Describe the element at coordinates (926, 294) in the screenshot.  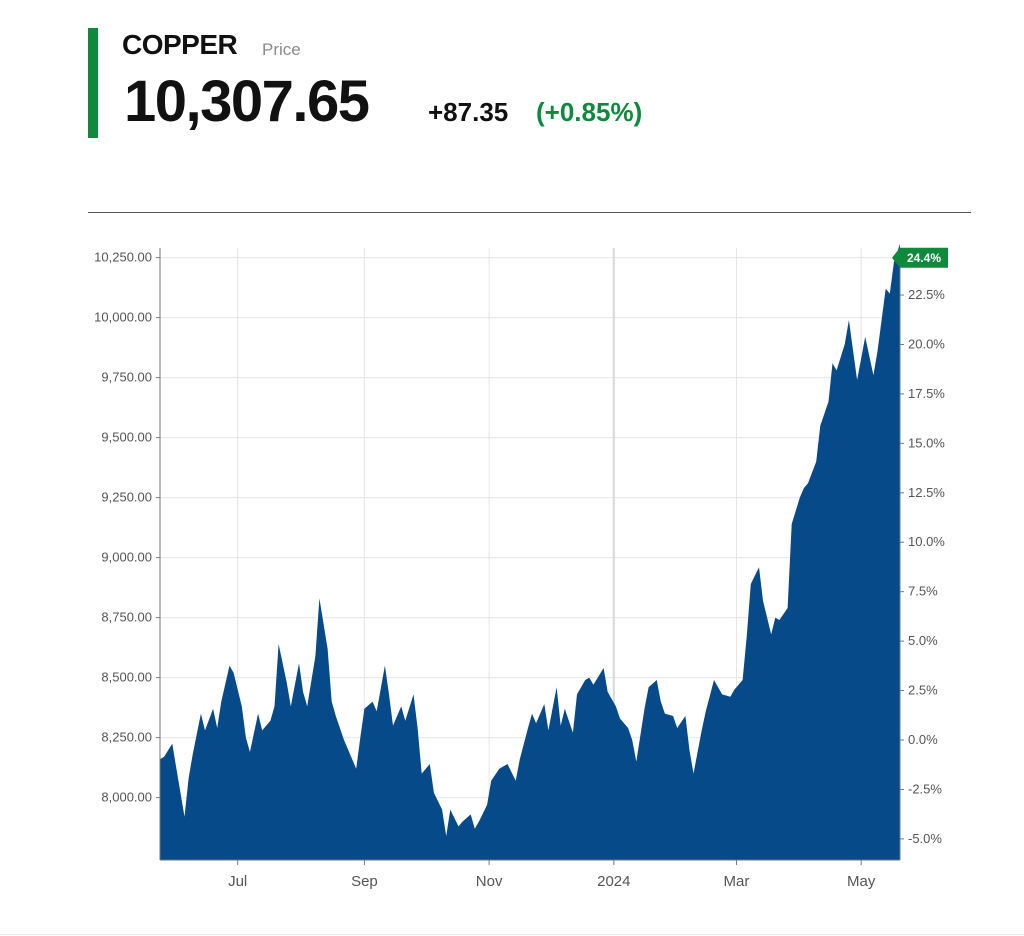
I see `y-right-tick-label: 22.5%` at that location.